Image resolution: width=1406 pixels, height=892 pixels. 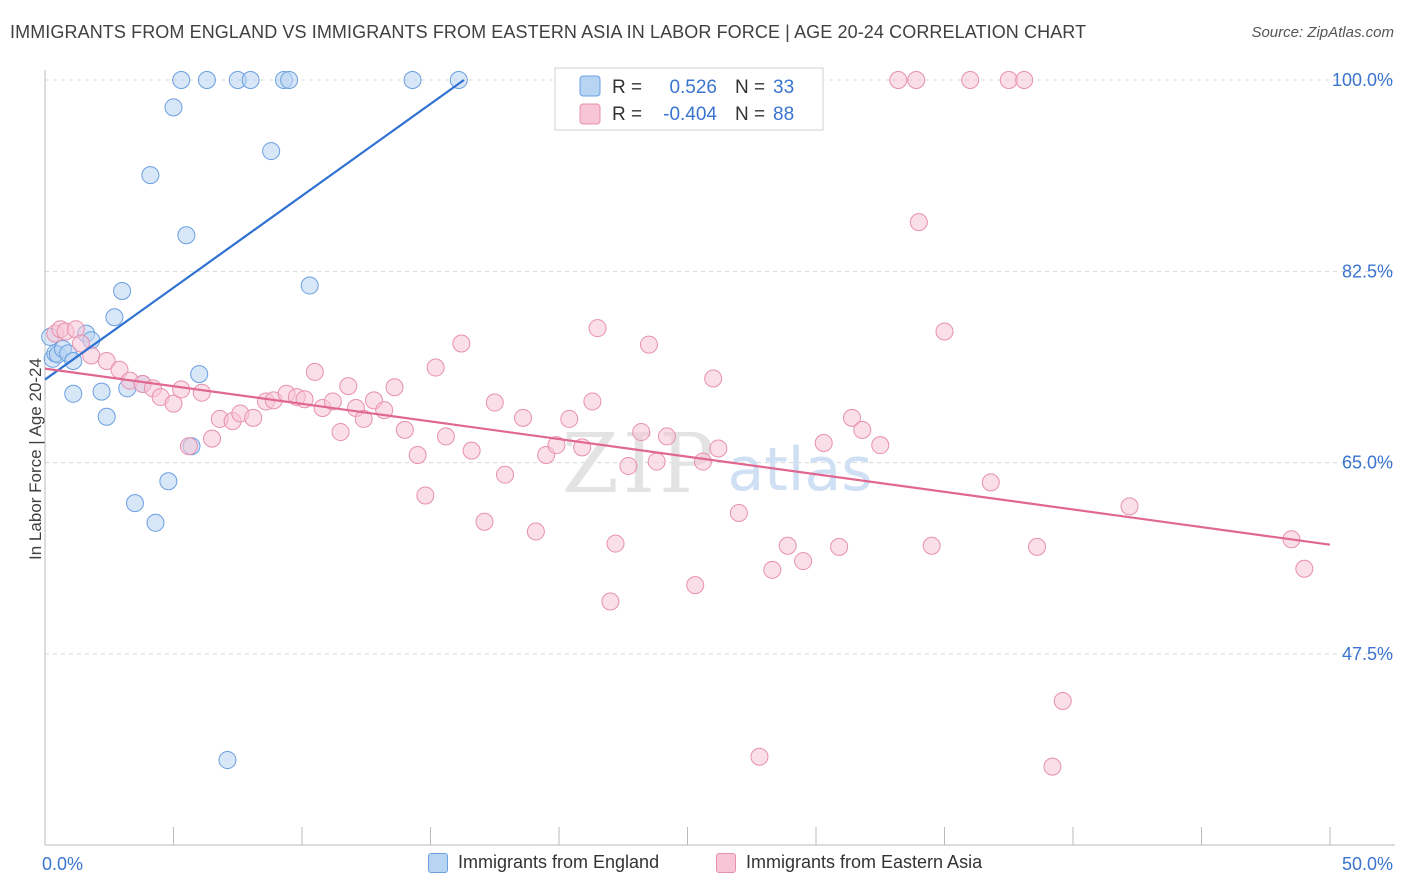 I want to click on correlation-legend: R = 0.526 N = 33 R = -0.404 N = 88, so click(x=689, y=99).